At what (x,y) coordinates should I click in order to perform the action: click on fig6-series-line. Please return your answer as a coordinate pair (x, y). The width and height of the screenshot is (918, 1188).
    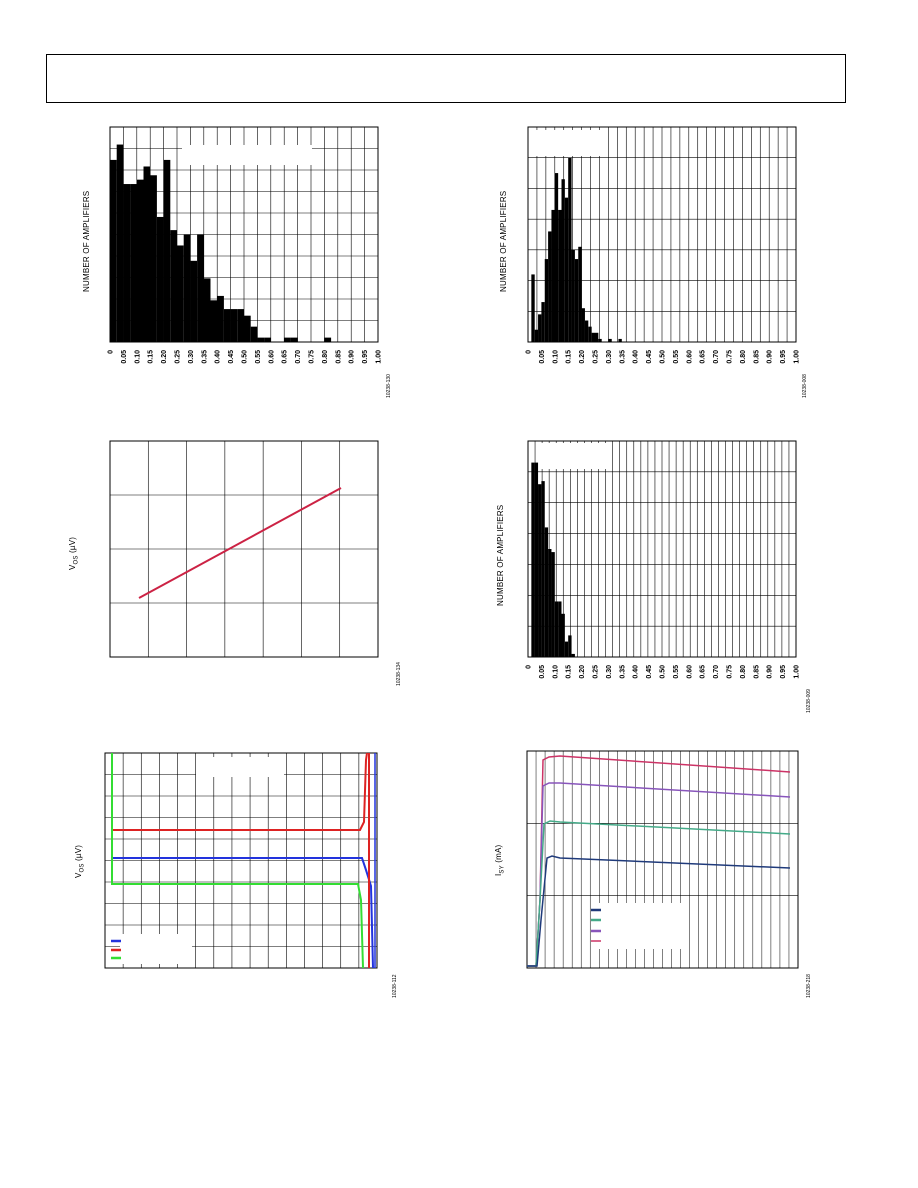
    Looking at the image, I should click on (659, 911).